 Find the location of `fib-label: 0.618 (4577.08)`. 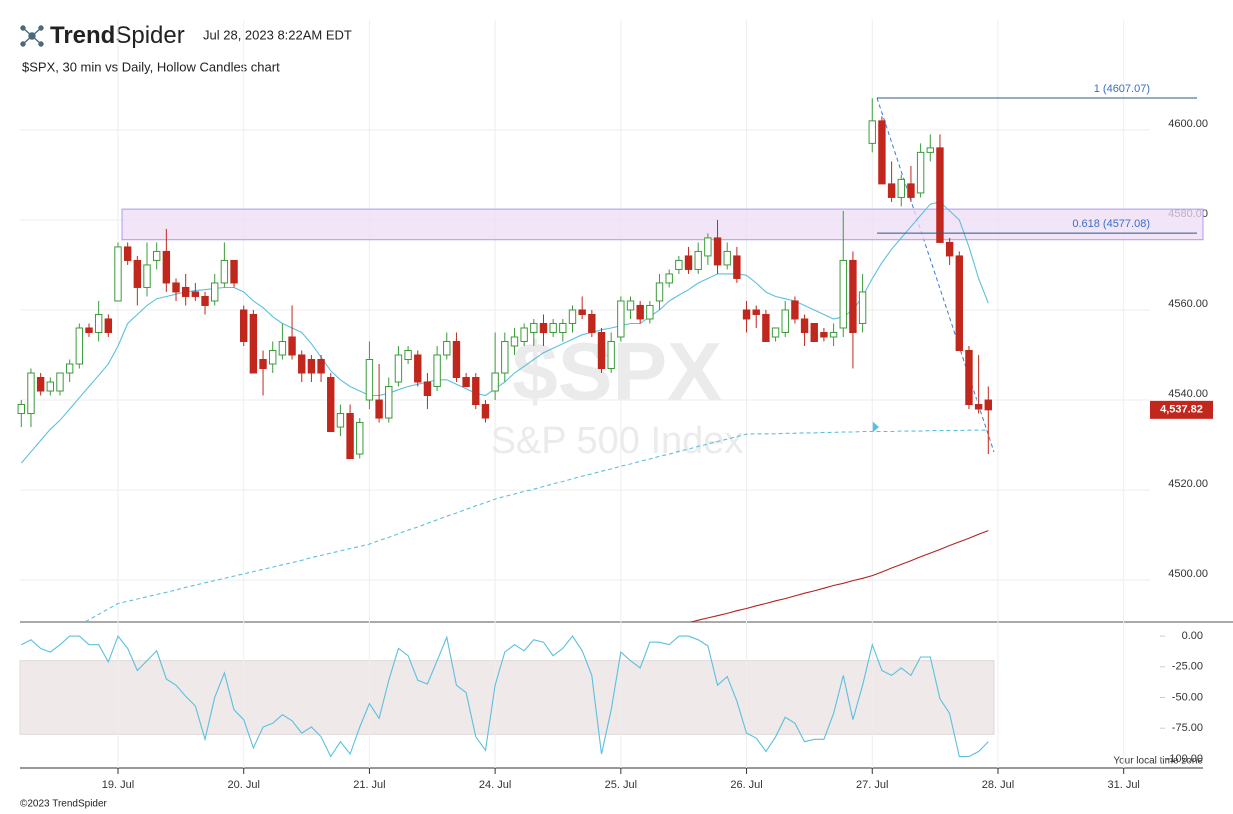

fib-label: 0.618 (4577.08) is located at coordinates (1111, 224).